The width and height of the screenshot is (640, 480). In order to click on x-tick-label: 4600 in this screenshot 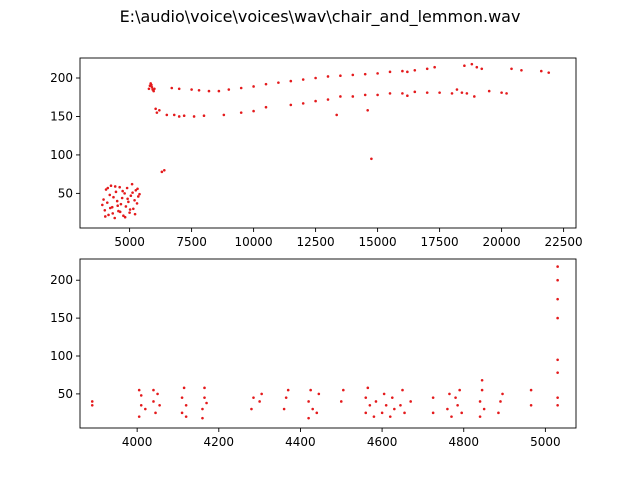, I will do `click(382, 442)`.